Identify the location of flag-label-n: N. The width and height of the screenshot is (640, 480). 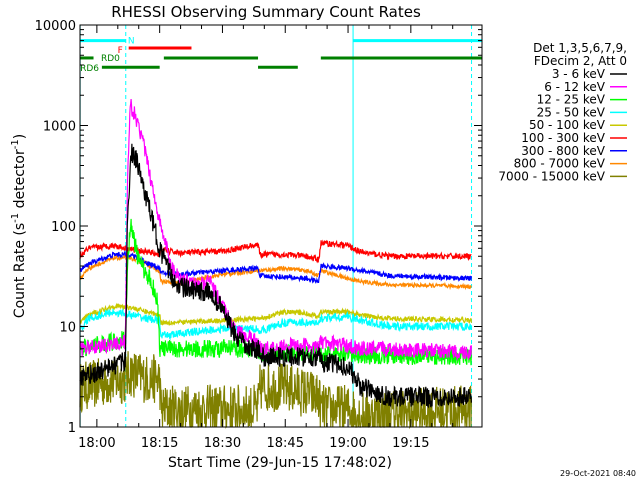
(131, 42).